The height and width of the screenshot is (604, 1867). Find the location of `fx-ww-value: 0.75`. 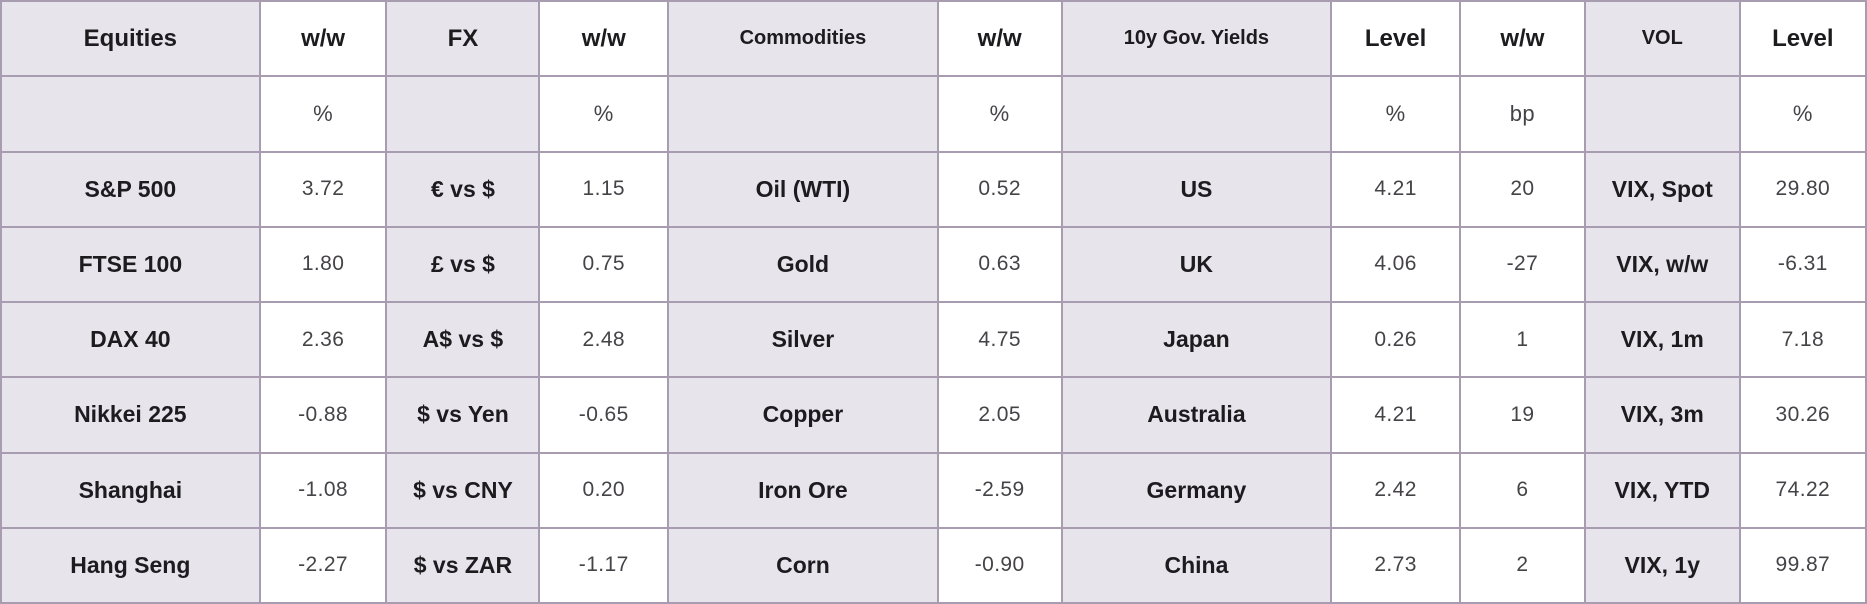

fx-ww-value: 0.75 is located at coordinates (604, 264).